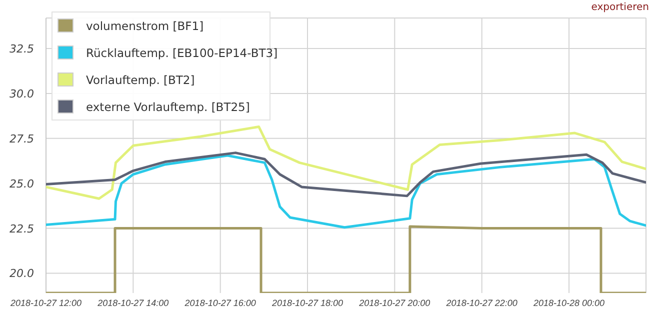 Image resolution: width=653 pixels, height=315 pixels. I want to click on legend-label: externe Vorlauftemp. [BT25], so click(168, 107).